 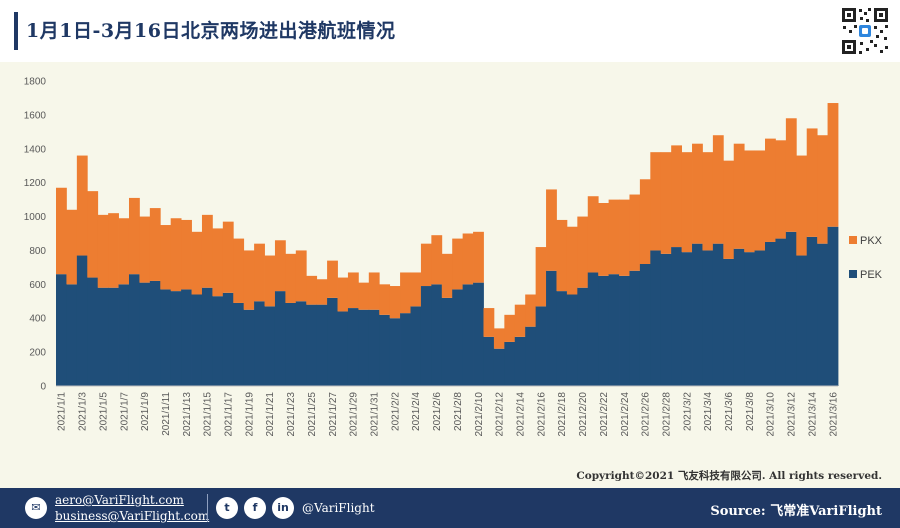 What do you see at coordinates (604, 414) in the screenshot?
I see `x-tick-label: 2021/2/22` at bounding box center [604, 414].